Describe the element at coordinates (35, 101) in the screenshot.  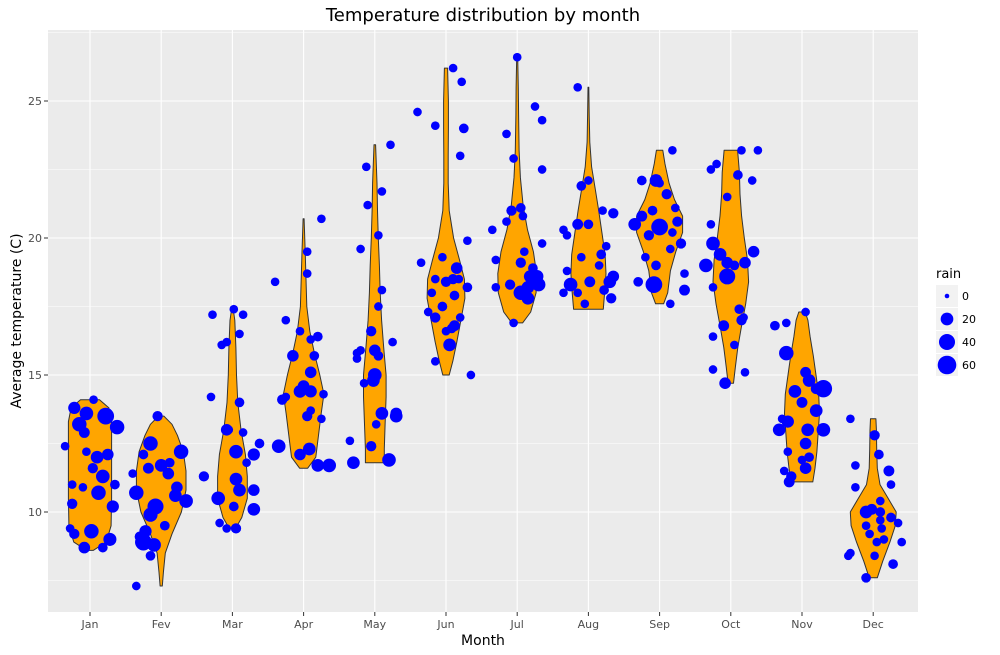
I see `y-tick-label: 25` at that location.